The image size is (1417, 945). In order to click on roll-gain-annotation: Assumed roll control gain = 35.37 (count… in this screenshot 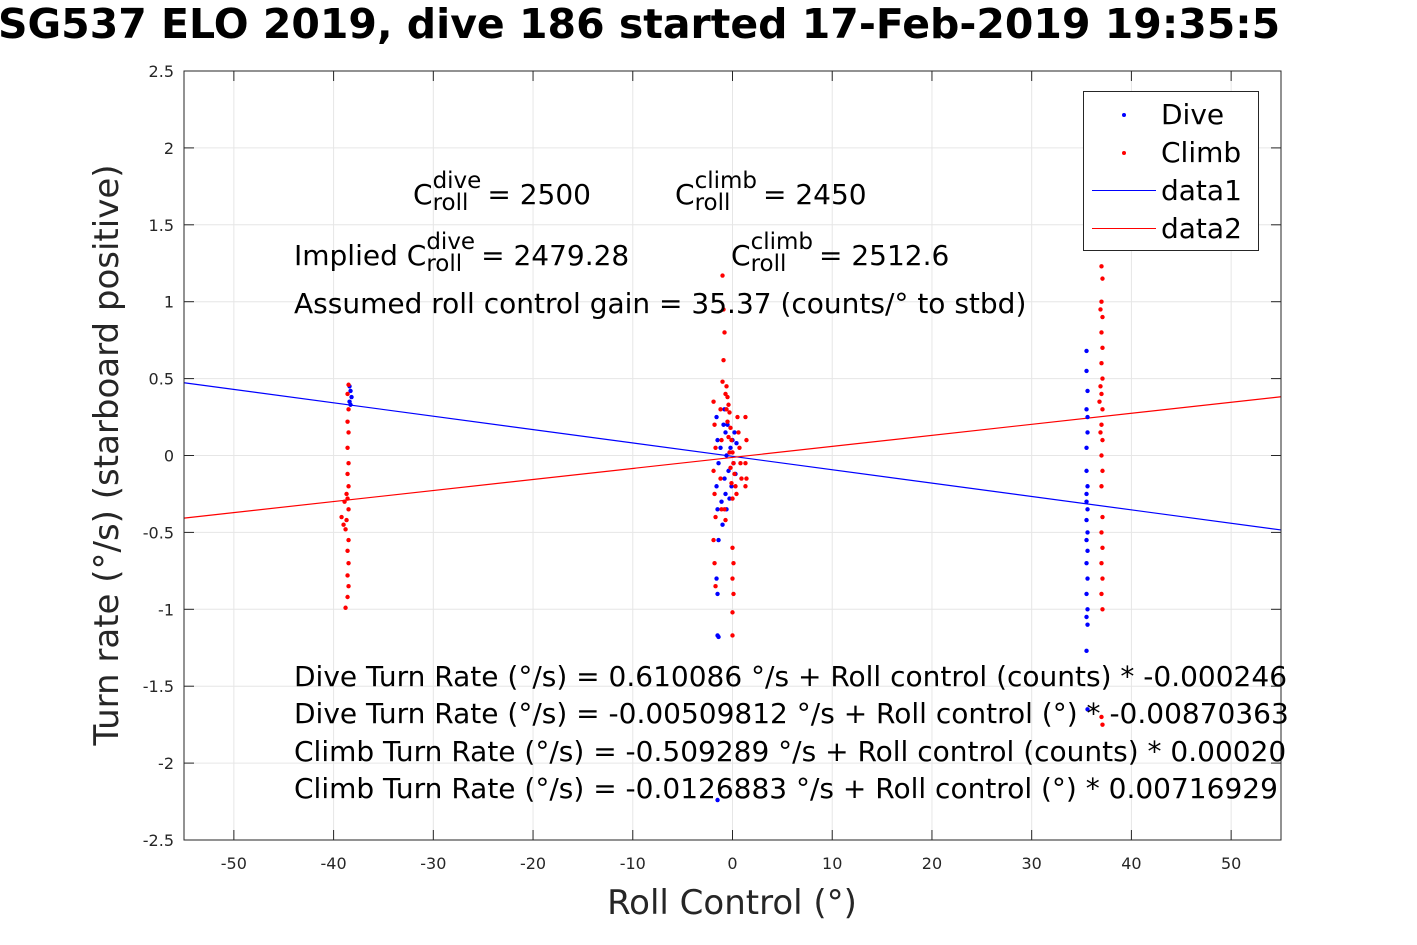, I will do `click(660, 303)`.